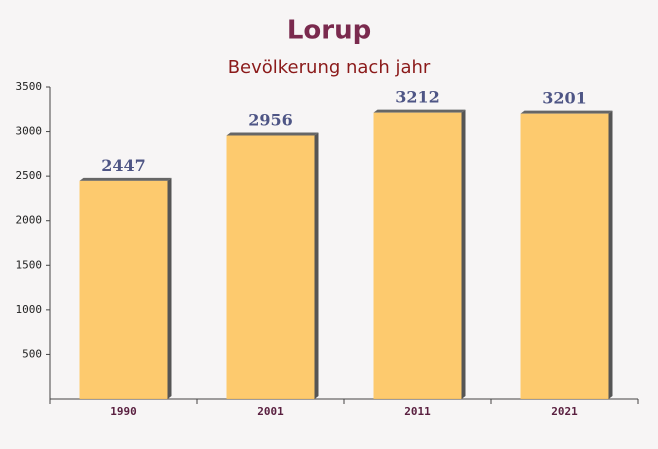 The width and height of the screenshot is (658, 449). What do you see at coordinates (29, 131) in the screenshot?
I see `y-tick-label: 3000` at bounding box center [29, 131].